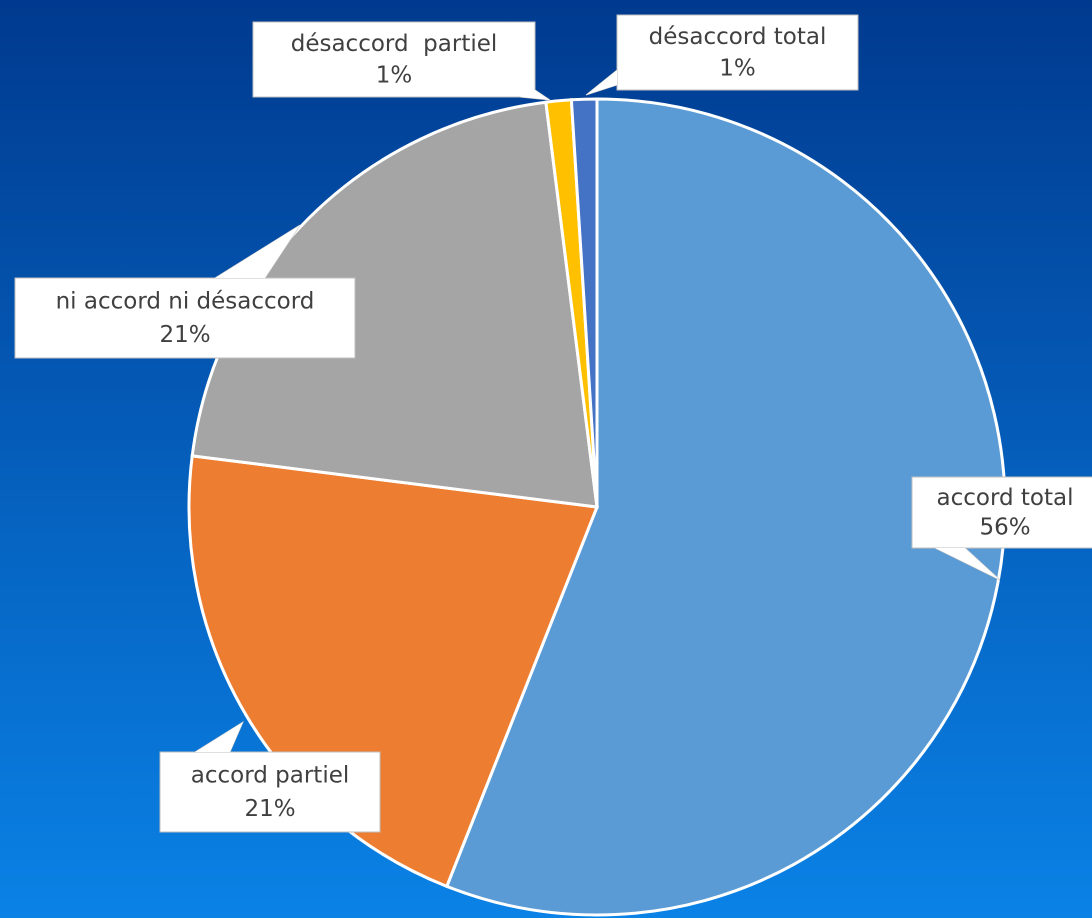 The image size is (1092, 918). I want to click on slice, so click(584, 302).